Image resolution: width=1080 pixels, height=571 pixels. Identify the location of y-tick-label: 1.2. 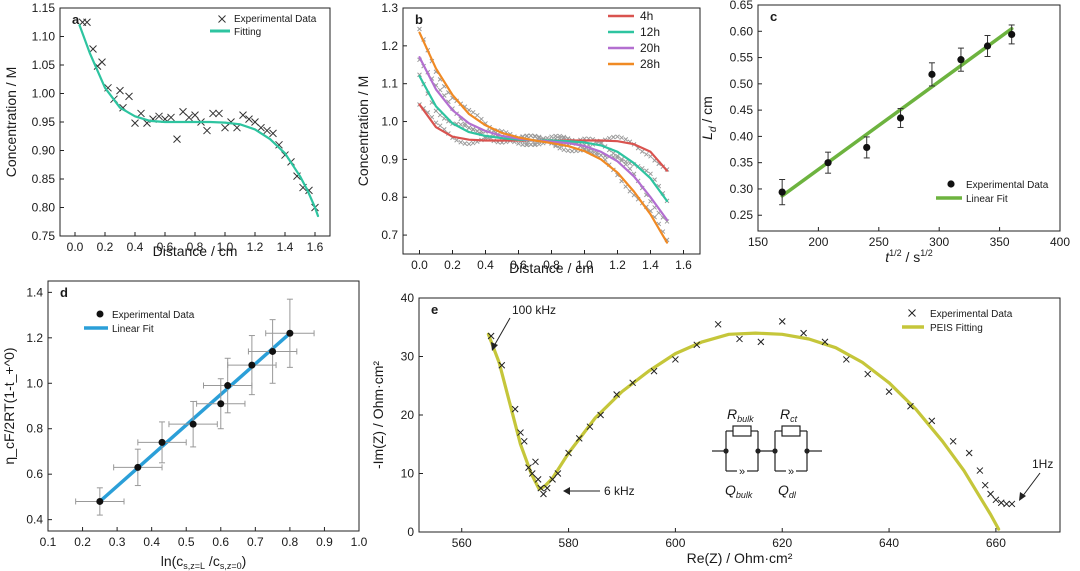
(389, 46).